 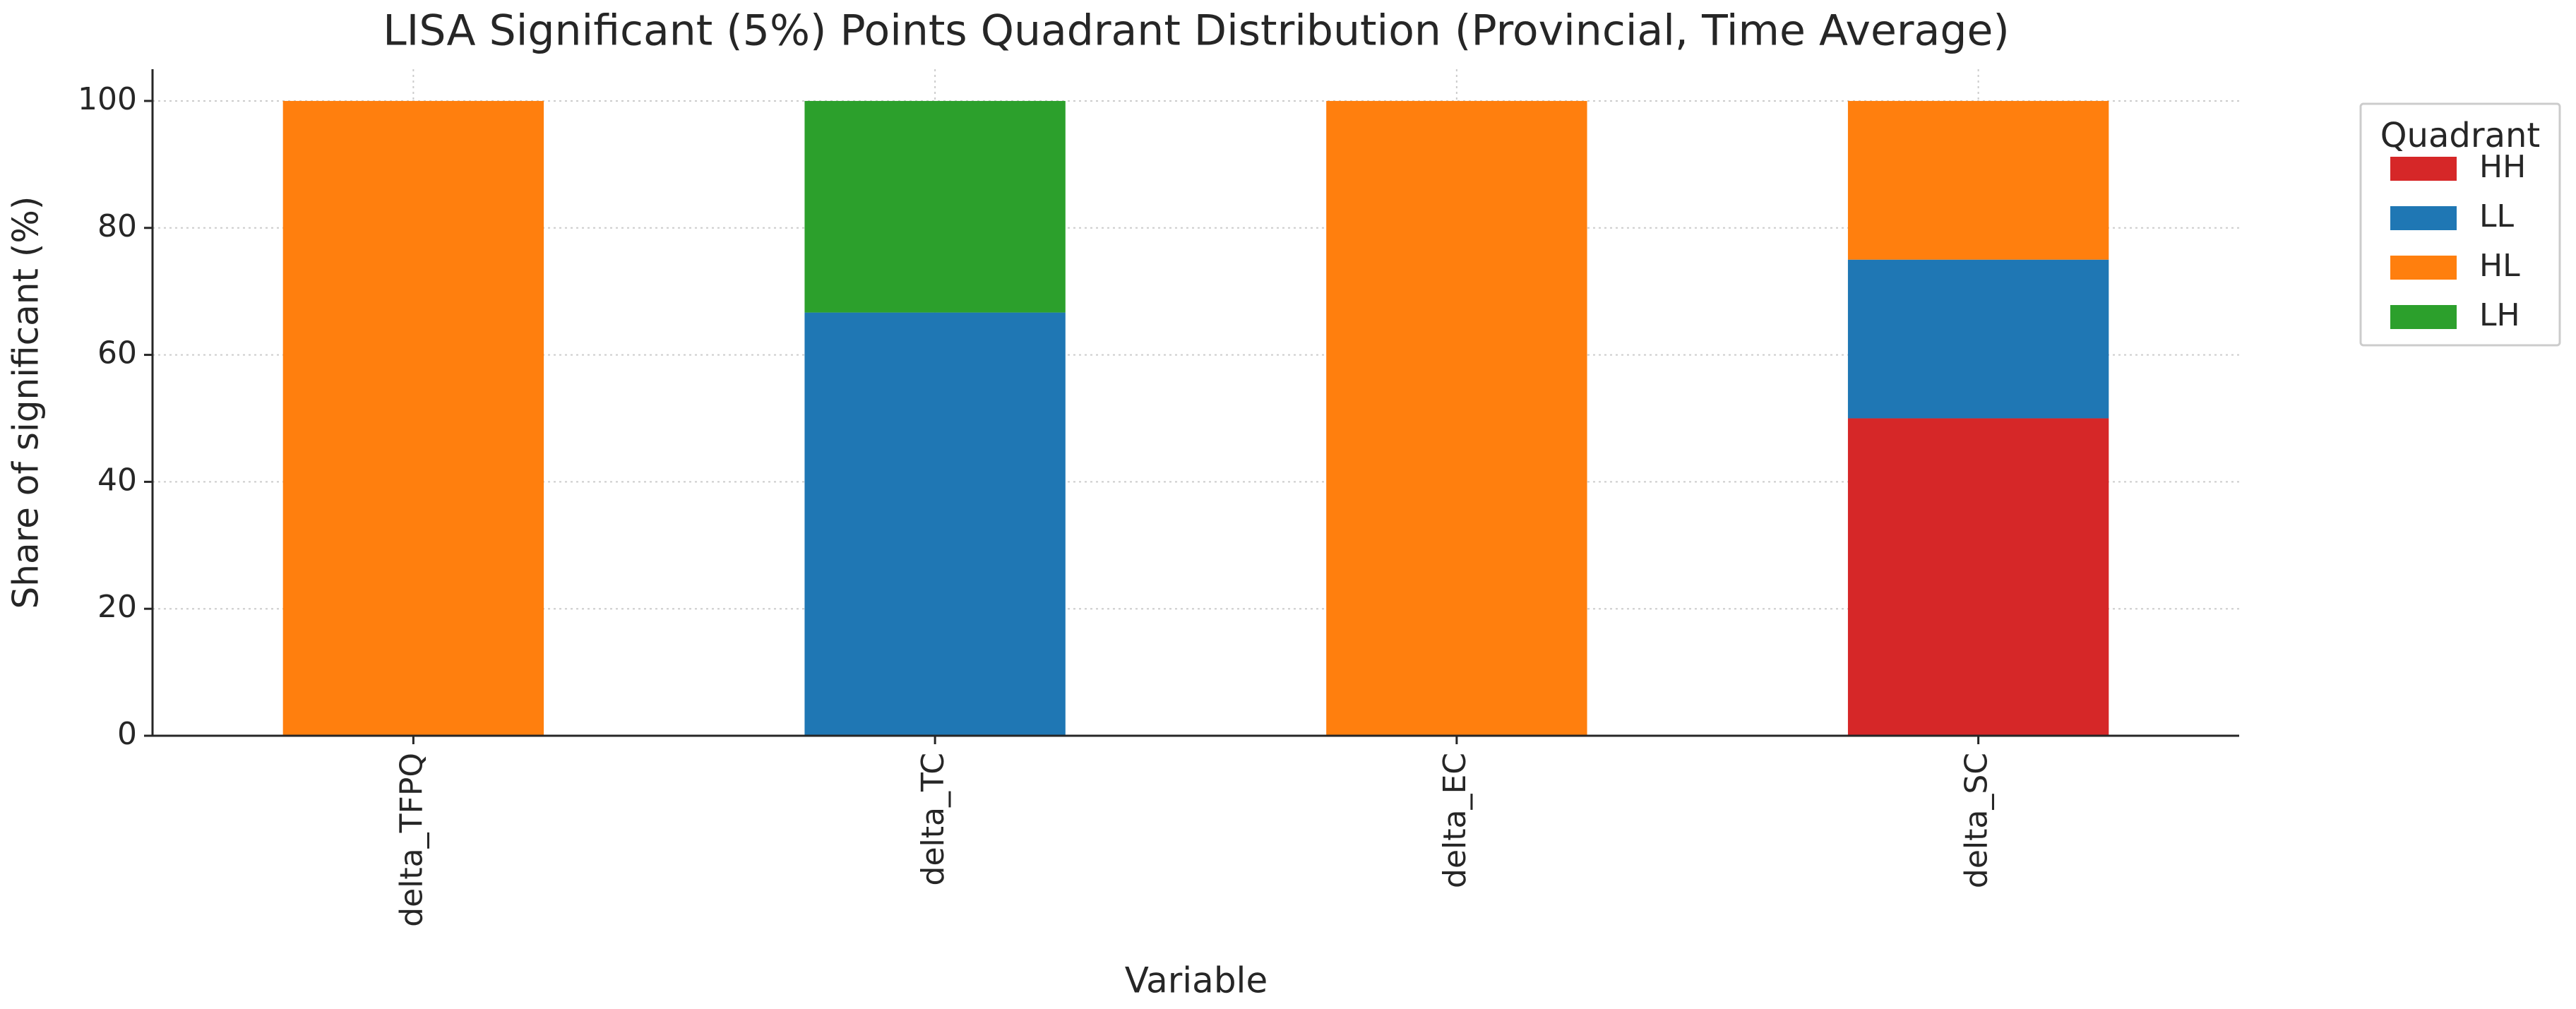 What do you see at coordinates (933, 819) in the screenshot?
I see `x-tick-label: delta_TC` at bounding box center [933, 819].